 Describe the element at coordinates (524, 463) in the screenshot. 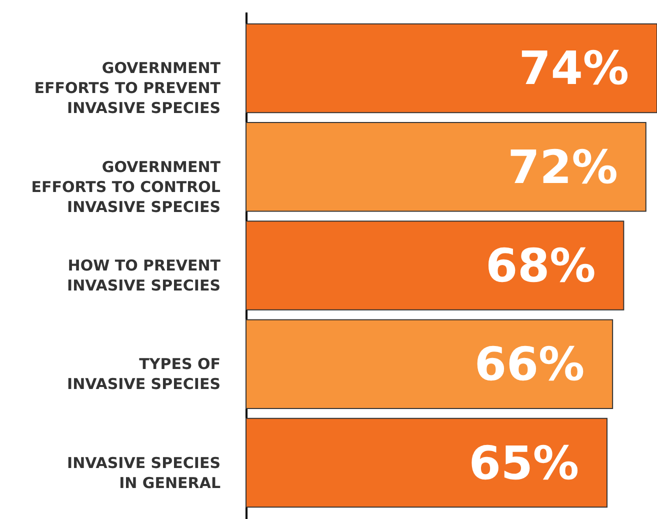

I see `data-label: 65%` at that location.